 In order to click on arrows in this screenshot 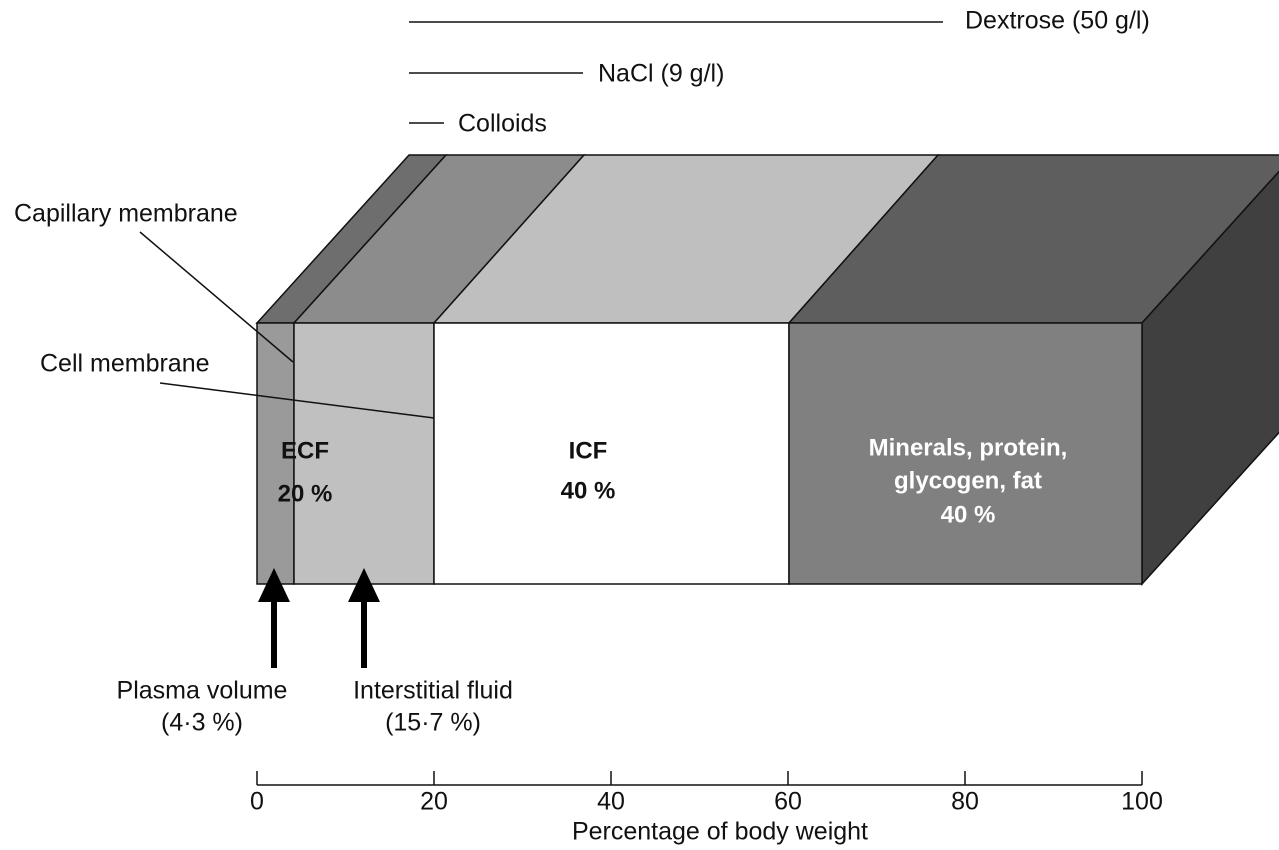, I will do `click(319, 618)`.